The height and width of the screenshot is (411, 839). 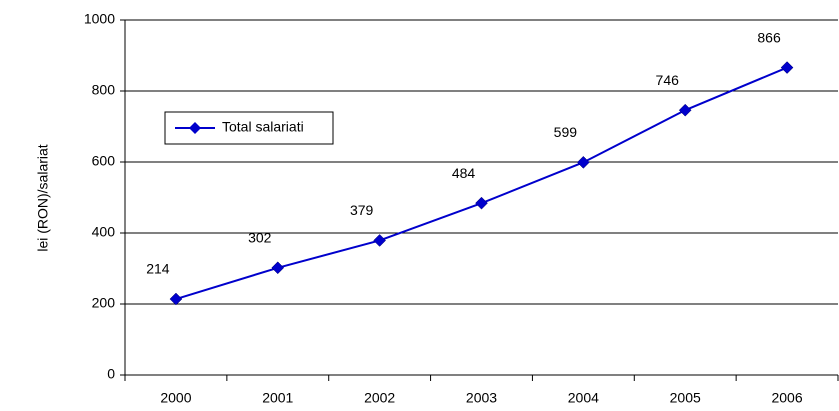 What do you see at coordinates (769, 37) in the screenshot?
I see `data-label: 866` at bounding box center [769, 37].